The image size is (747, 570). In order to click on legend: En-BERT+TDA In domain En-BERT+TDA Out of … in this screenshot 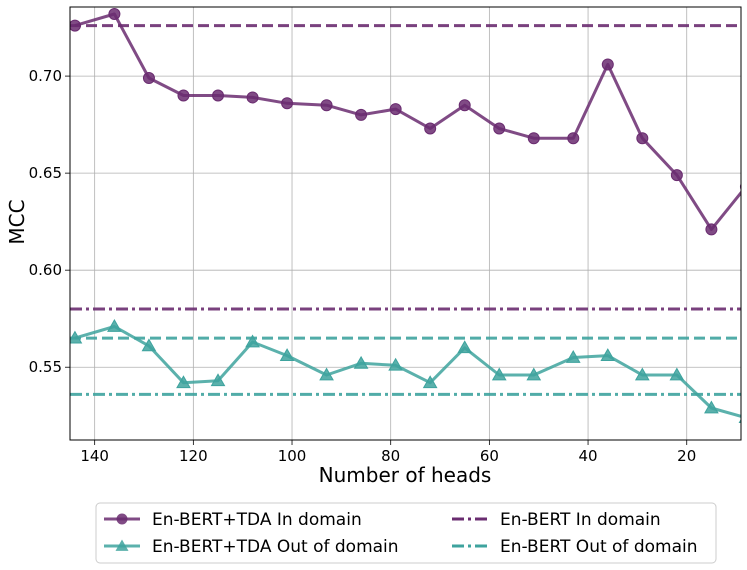, I will do `click(406, 533)`.